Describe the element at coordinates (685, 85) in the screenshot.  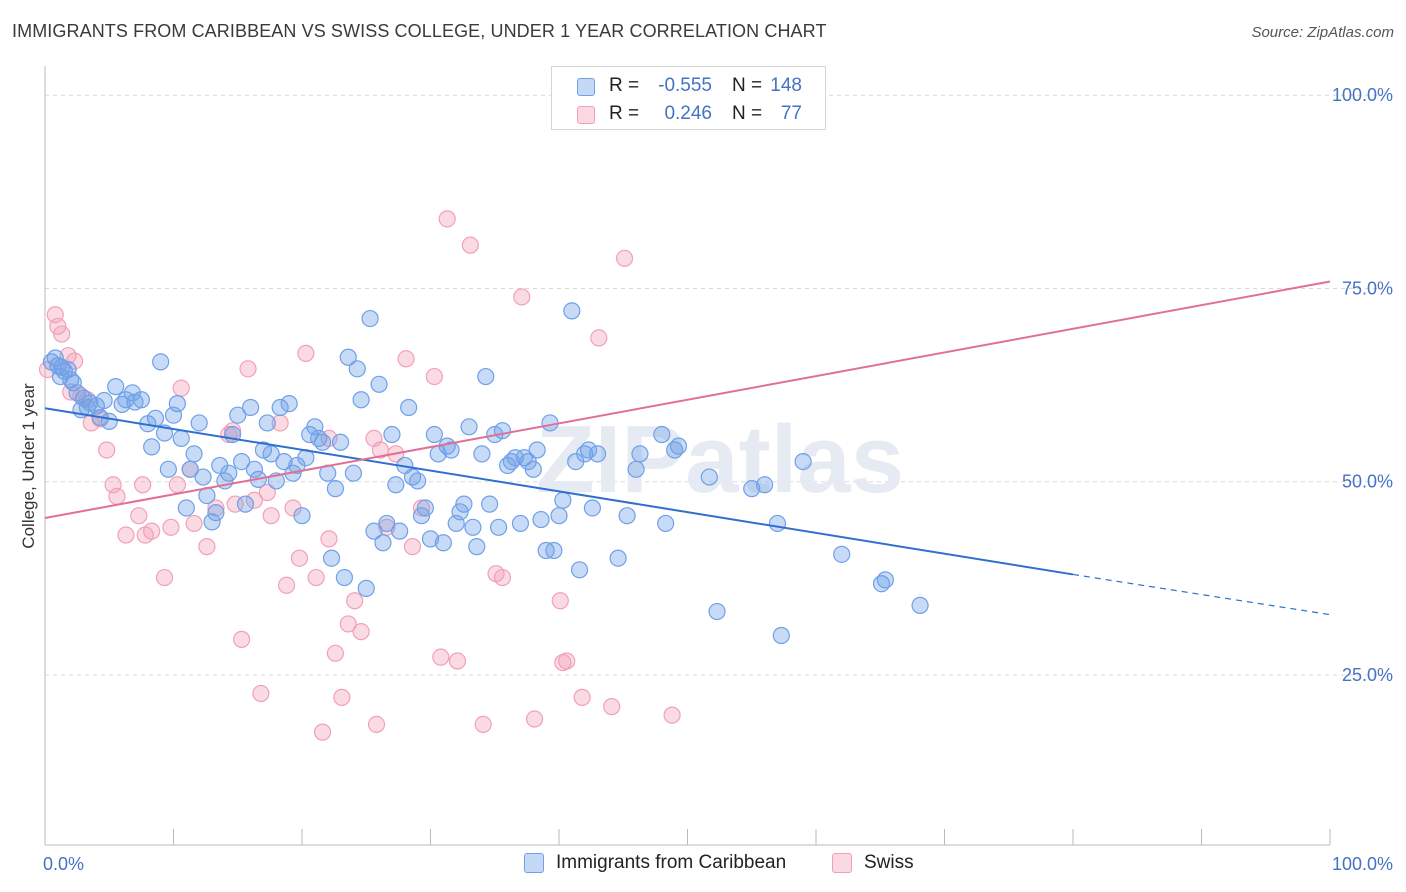
I see `legend-r-value: -0.555` at that location.